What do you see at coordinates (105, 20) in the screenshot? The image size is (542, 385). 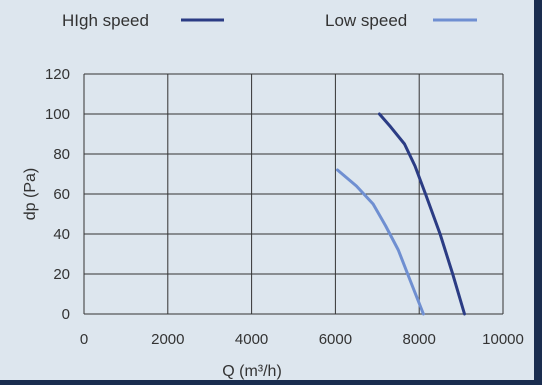 I see `legend-label-high-speed: HIgh speed` at bounding box center [105, 20].